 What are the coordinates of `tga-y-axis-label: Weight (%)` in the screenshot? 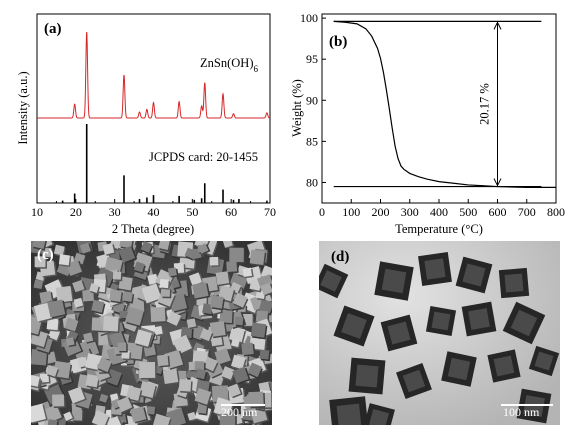 It's located at (297, 108).